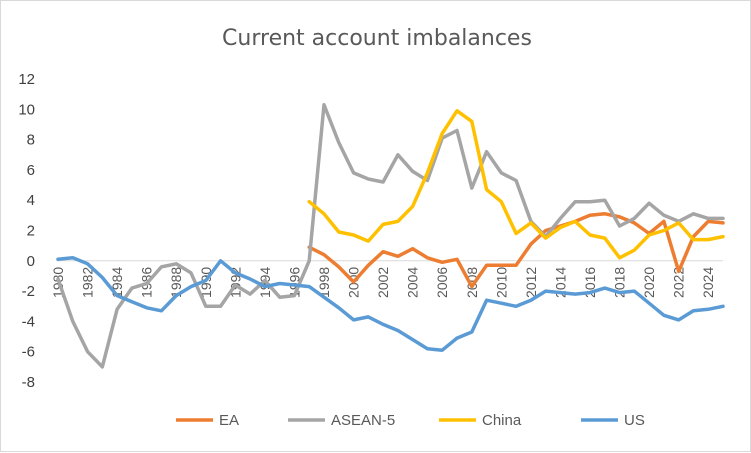  What do you see at coordinates (324, 282) in the screenshot?
I see `x-tick-label: 1998` at bounding box center [324, 282].